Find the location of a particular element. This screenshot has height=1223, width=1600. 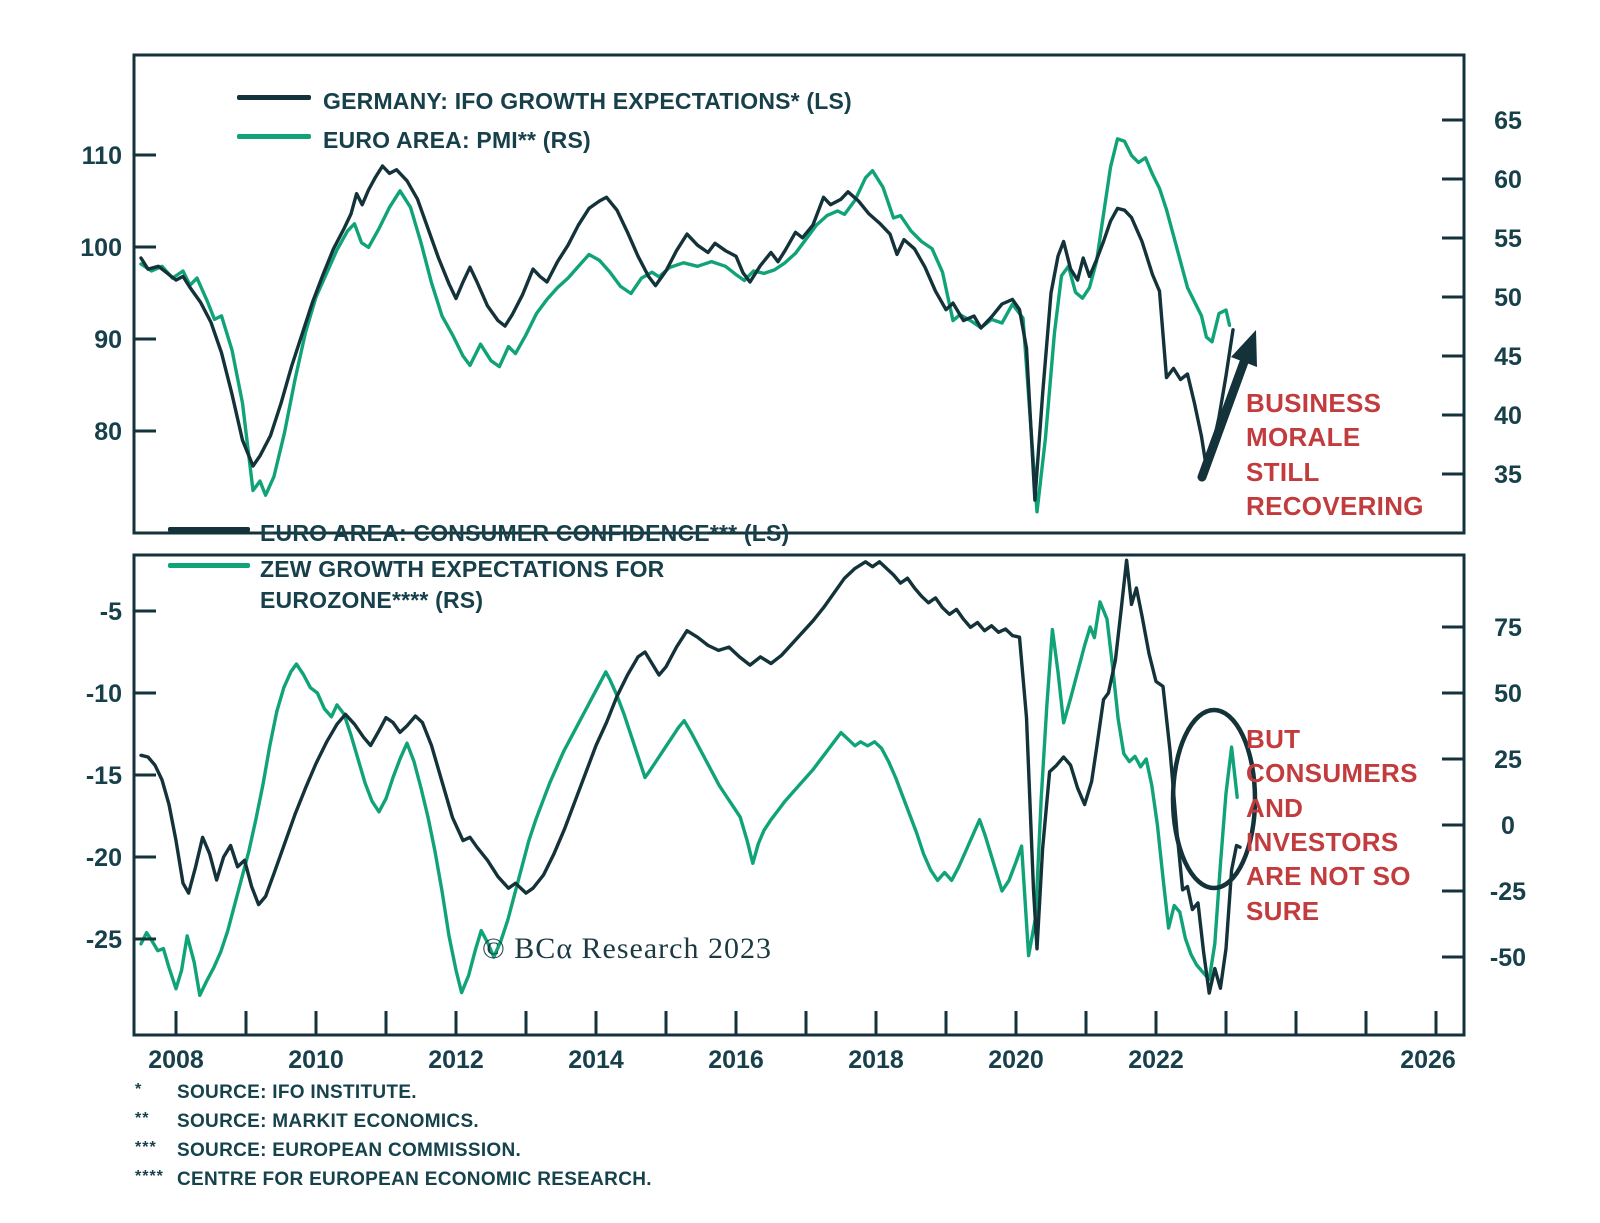

right-axis-tick-label: 45 is located at coordinates (1508, 357).